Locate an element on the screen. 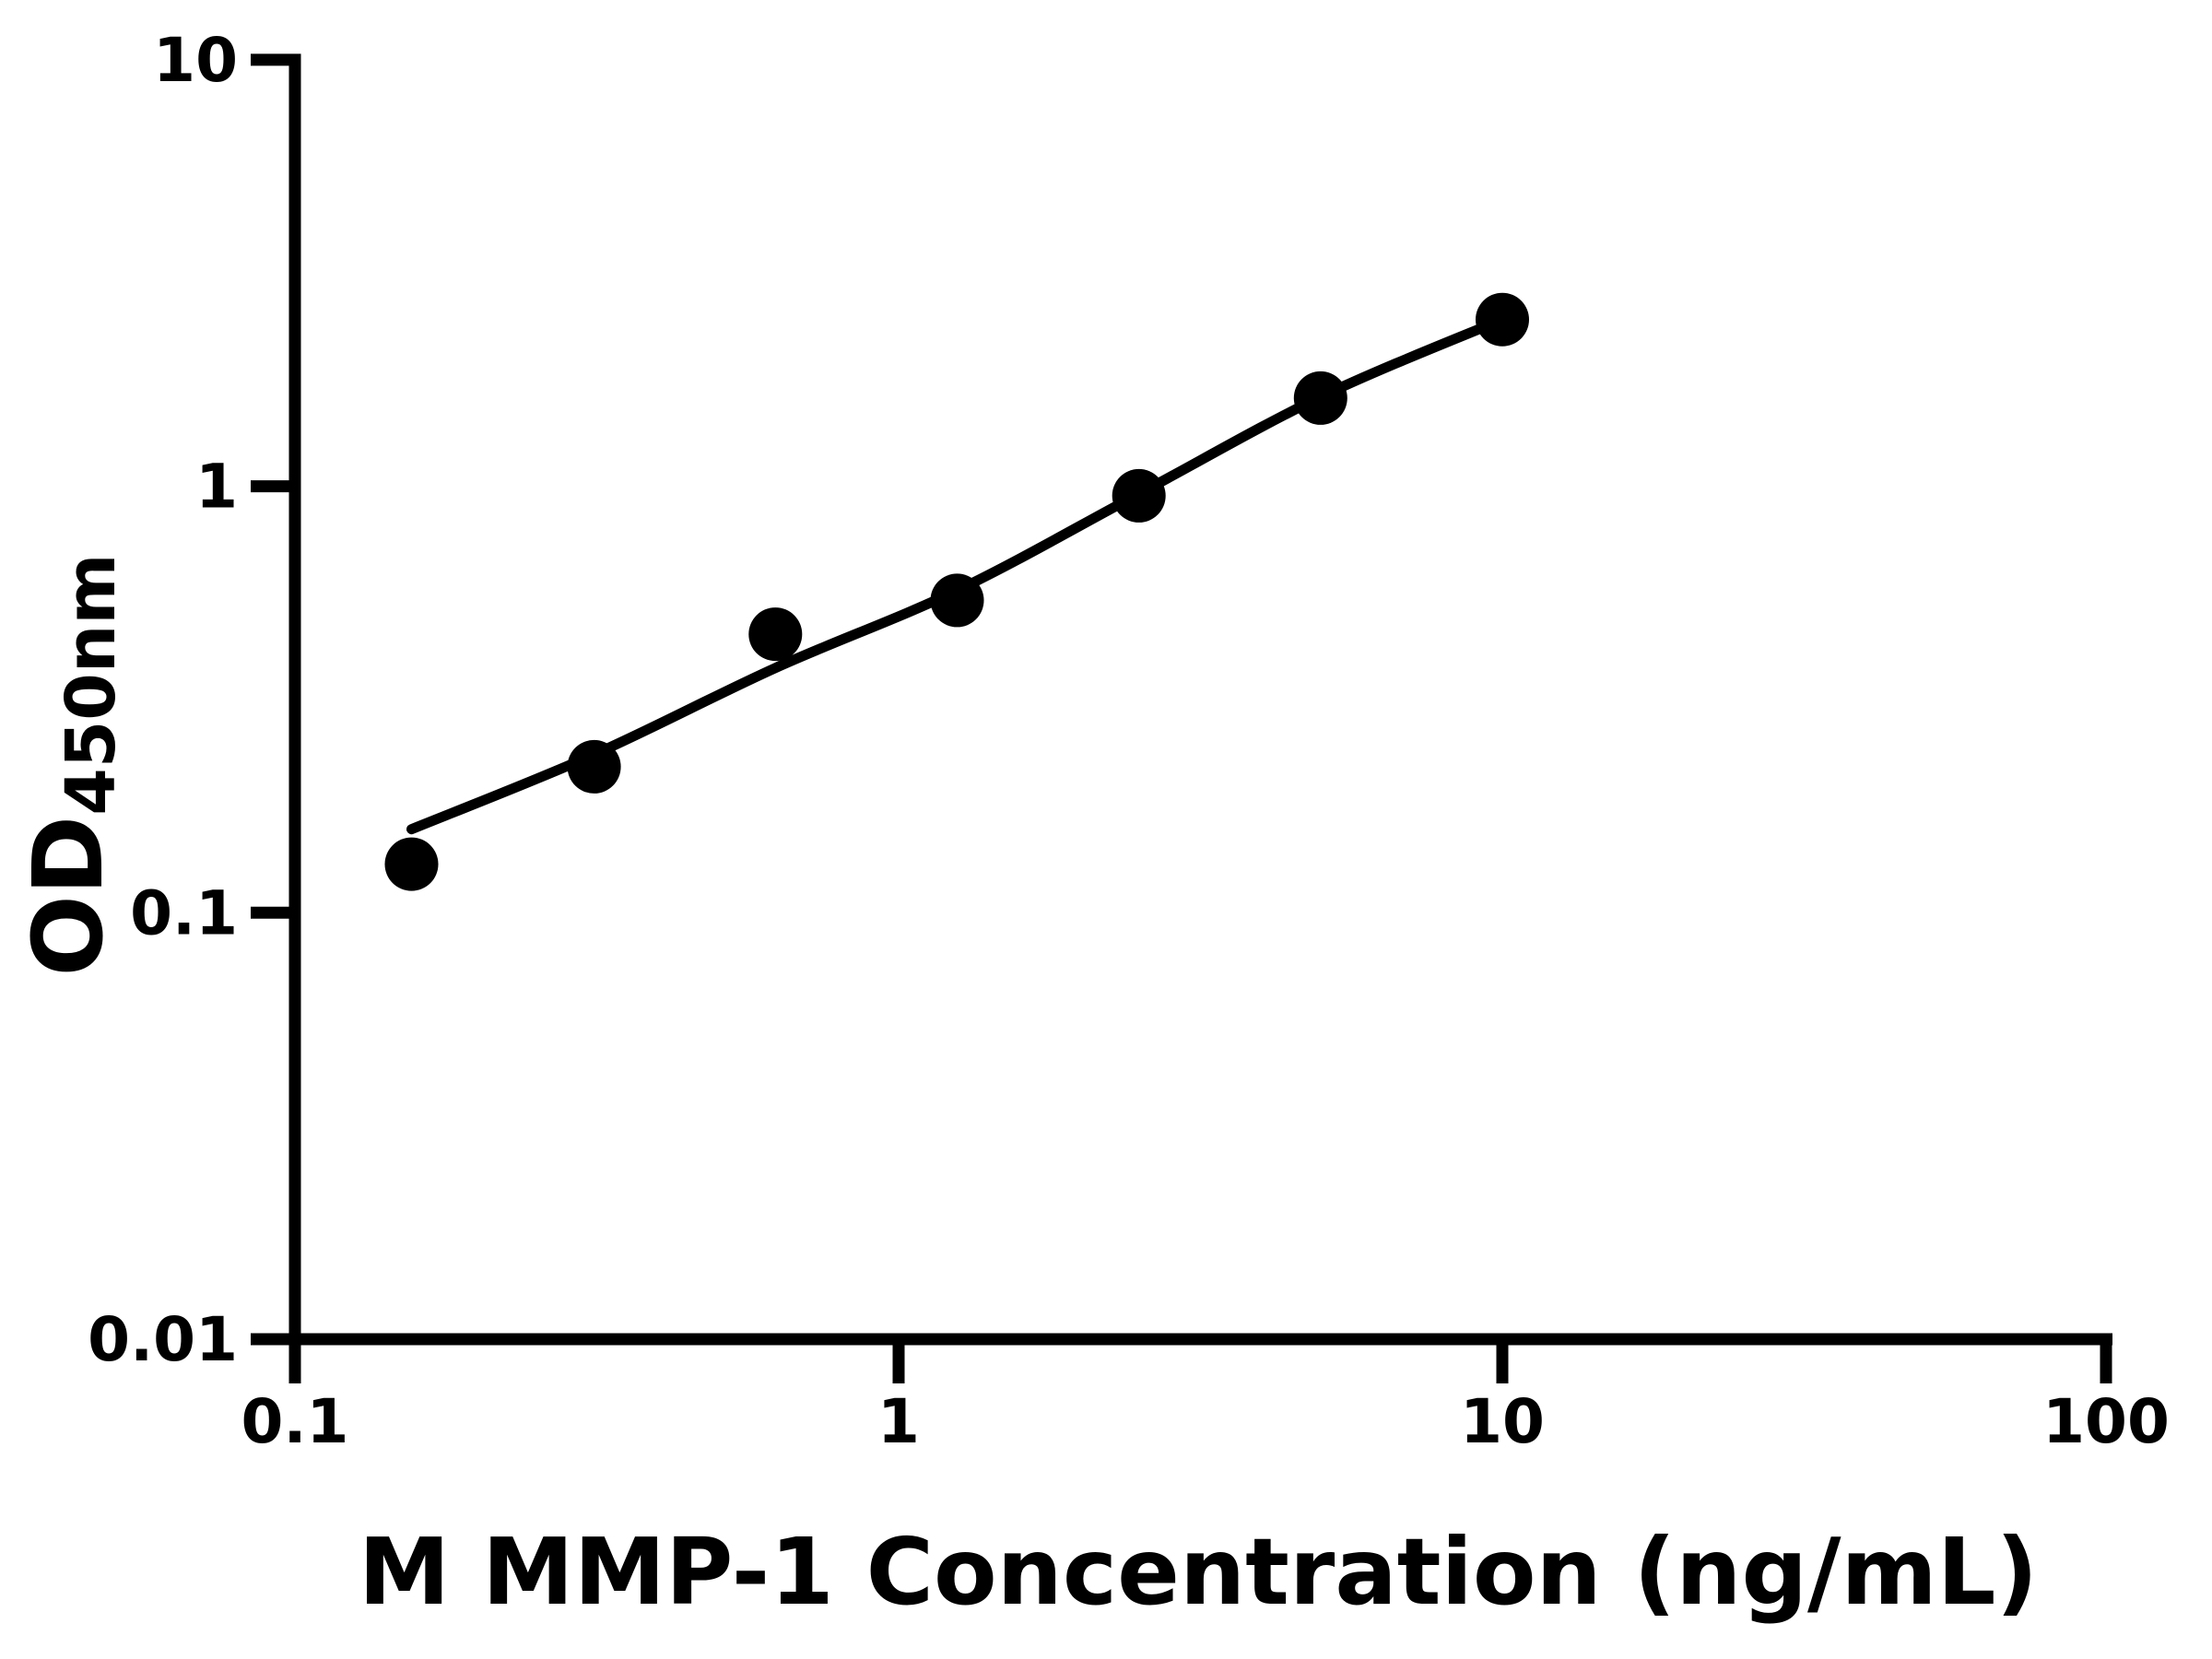 This screenshot has height=1659, width=2212. y-tick-label: 0.1 is located at coordinates (184, 912).